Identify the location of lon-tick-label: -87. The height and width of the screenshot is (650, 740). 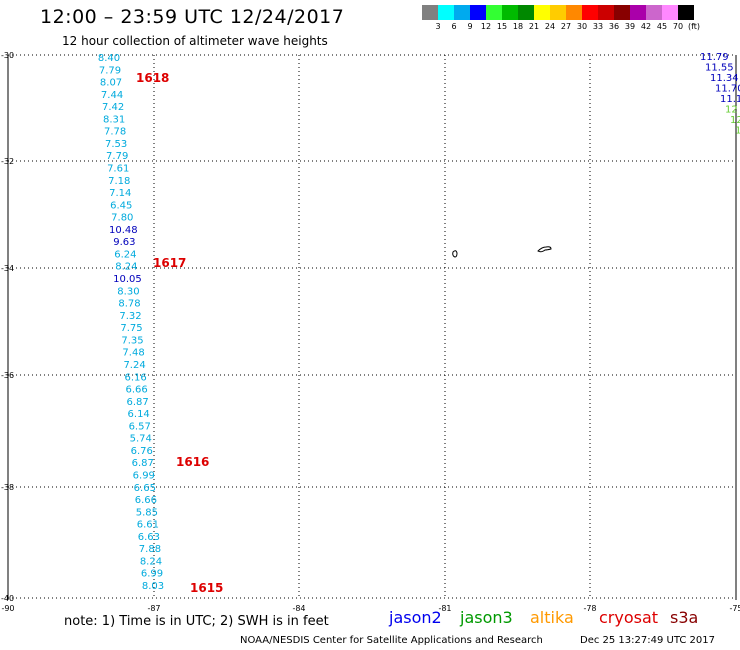
(153, 608).